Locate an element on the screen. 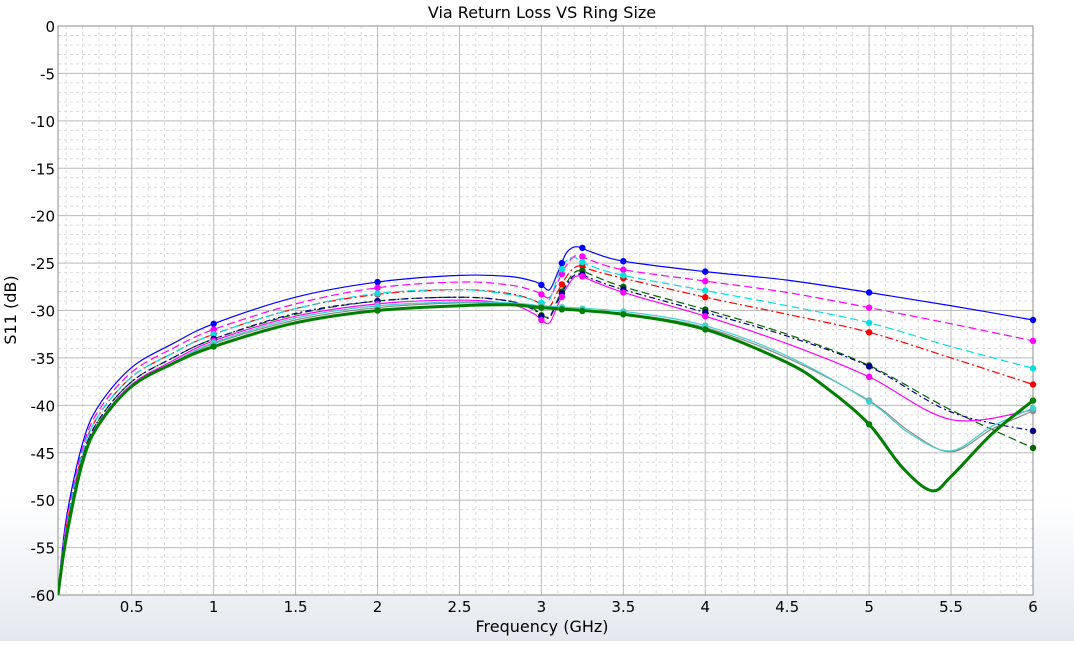 The width and height of the screenshot is (1074, 645). series-5-marker is located at coordinates (1033, 448).